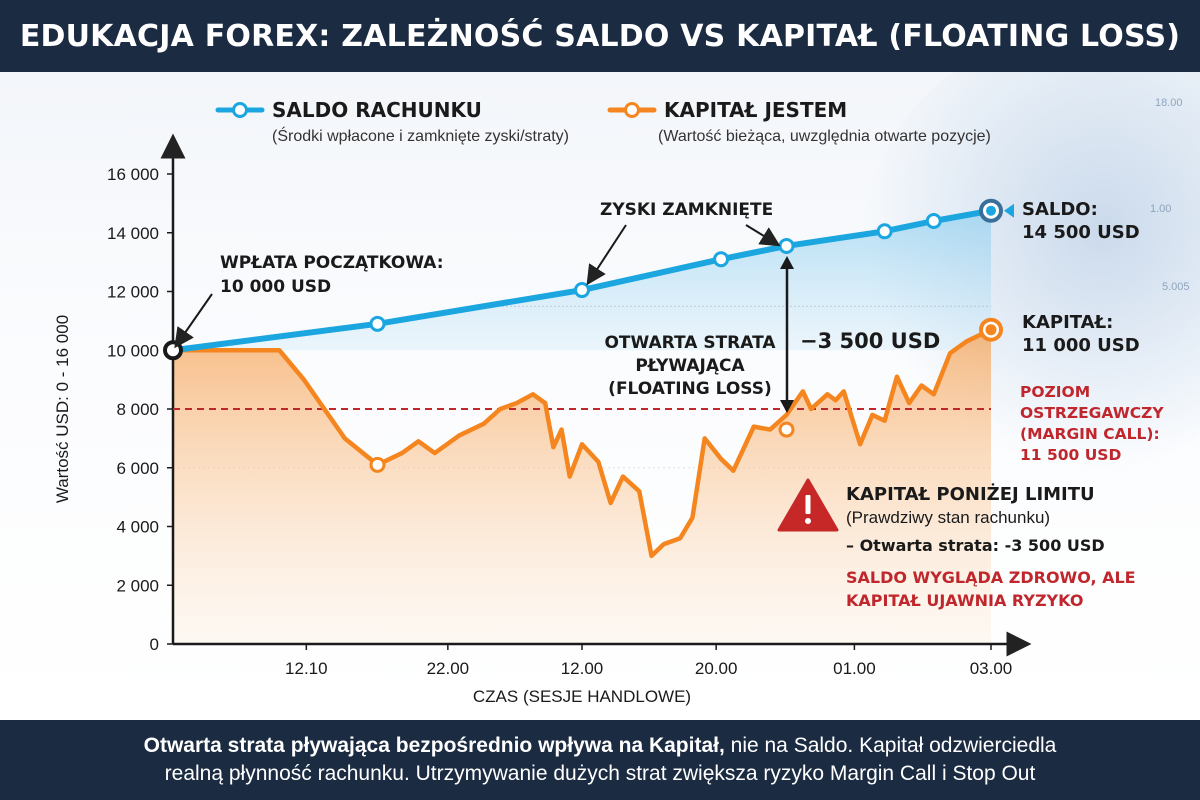 The height and width of the screenshot is (800, 1200). What do you see at coordinates (970, 494) in the screenshot?
I see `warning-title: KAPITAŁ PONIŻEJ LIMITU` at bounding box center [970, 494].